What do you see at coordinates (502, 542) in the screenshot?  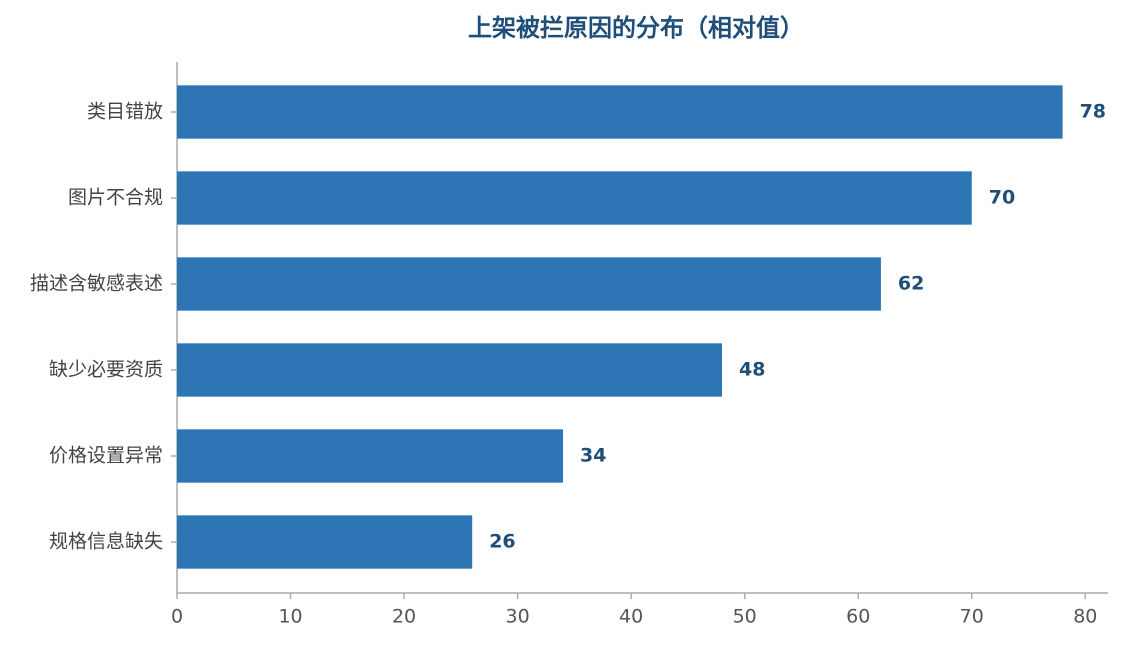 I see `value-label: 26` at bounding box center [502, 542].